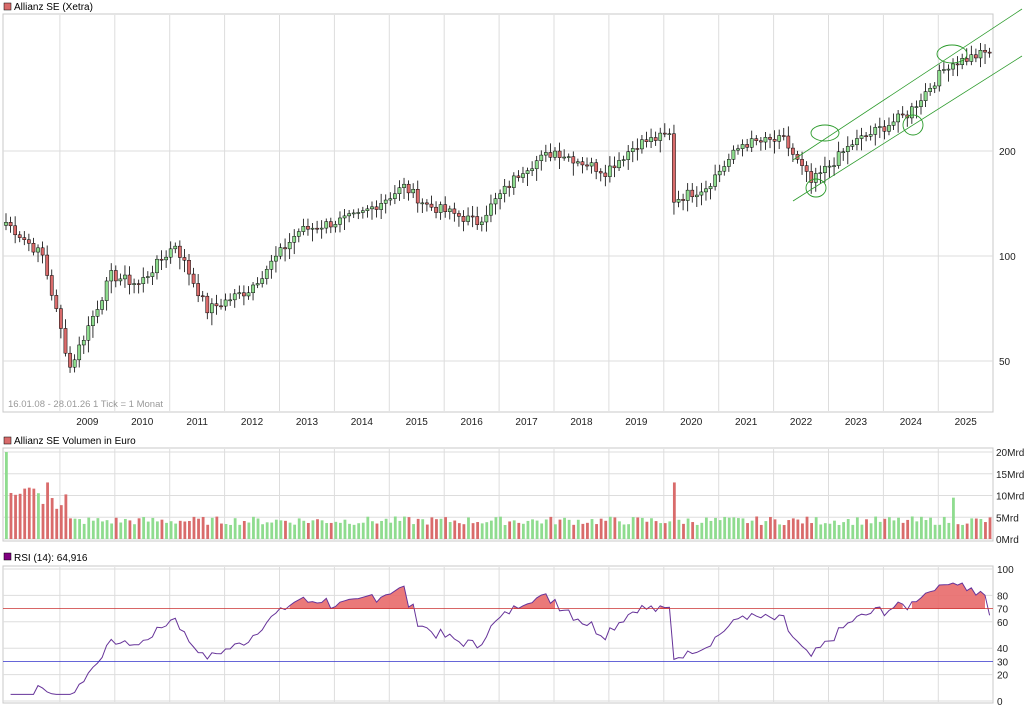 This screenshot has width=1034, height=711. Describe the element at coordinates (1010, 497) in the screenshot. I see `volume-y-tick-label: 10Mrd` at that location.